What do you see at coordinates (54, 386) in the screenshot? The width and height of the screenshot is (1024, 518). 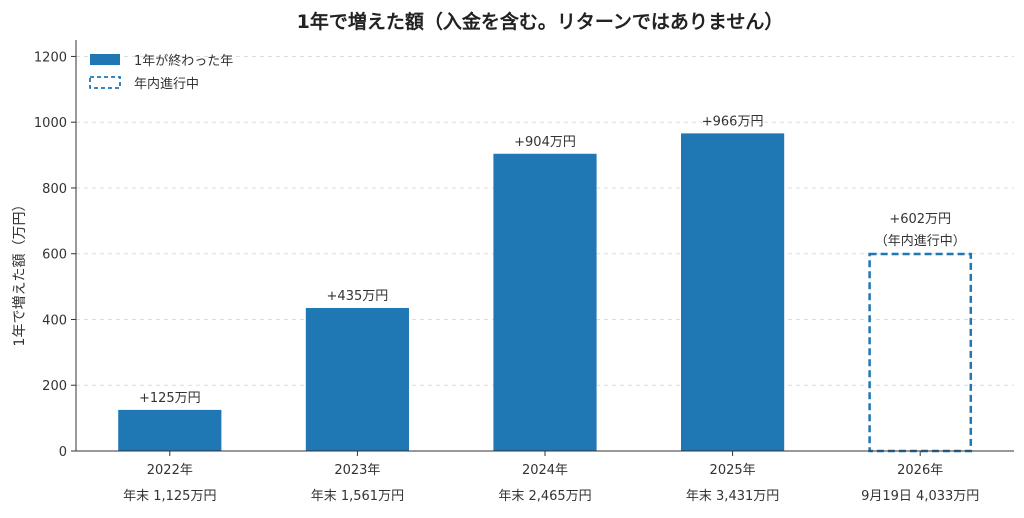 I see `y-tick-label: 200` at bounding box center [54, 386].